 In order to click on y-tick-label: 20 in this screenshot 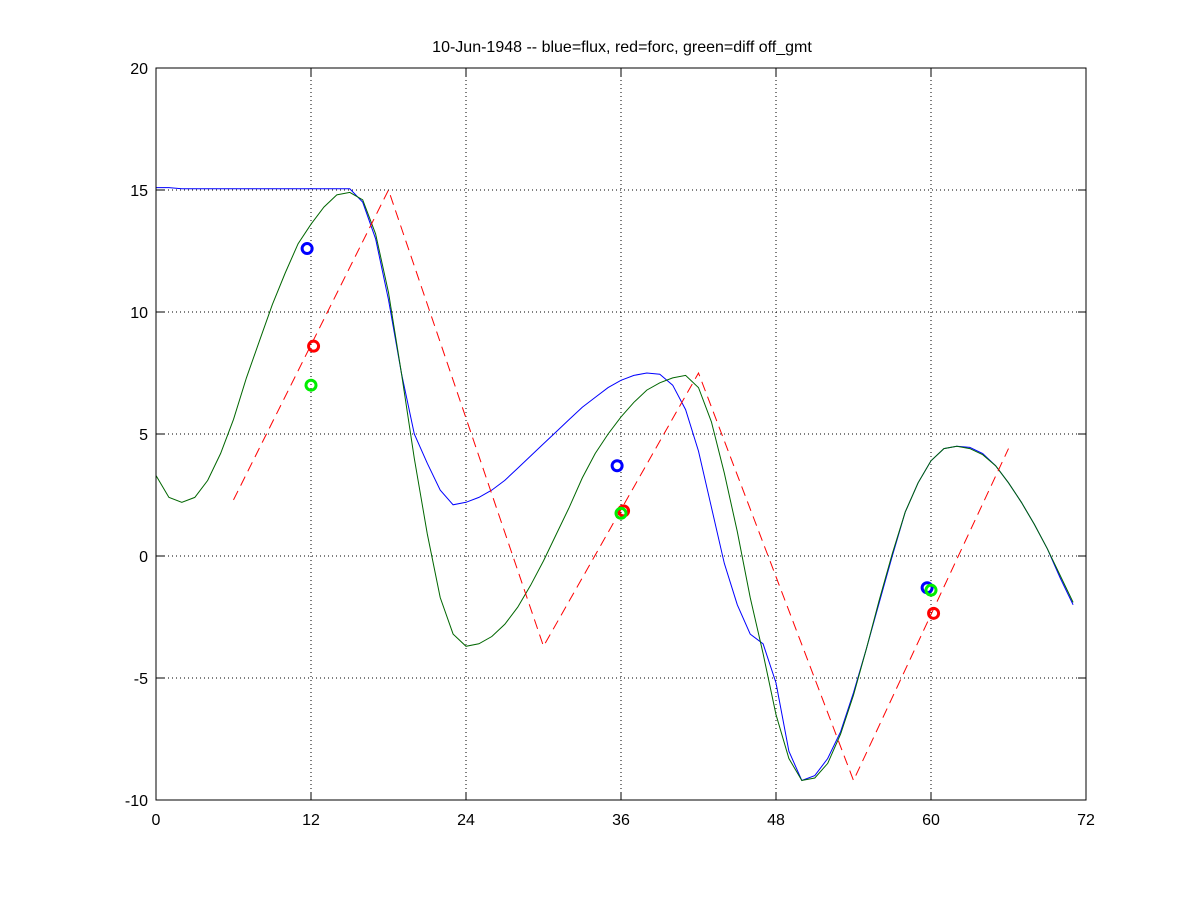, I will do `click(139, 69)`.